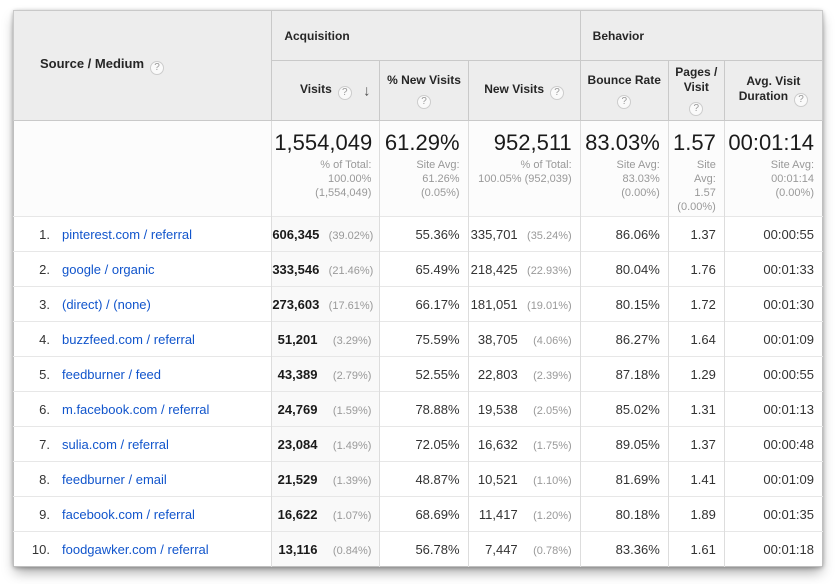 The image size is (835, 584). I want to click on source-medium-link: facebook.com / referral, so click(128, 514).